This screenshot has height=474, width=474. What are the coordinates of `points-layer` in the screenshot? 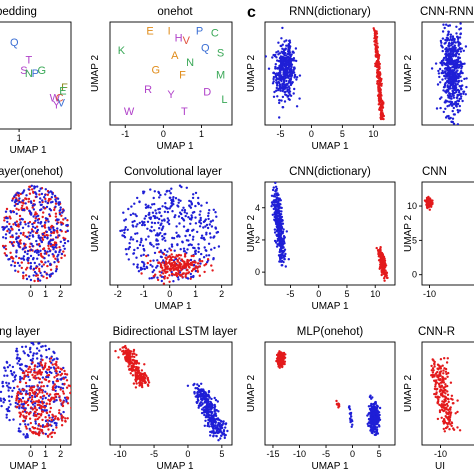 It's located at (446, 395).